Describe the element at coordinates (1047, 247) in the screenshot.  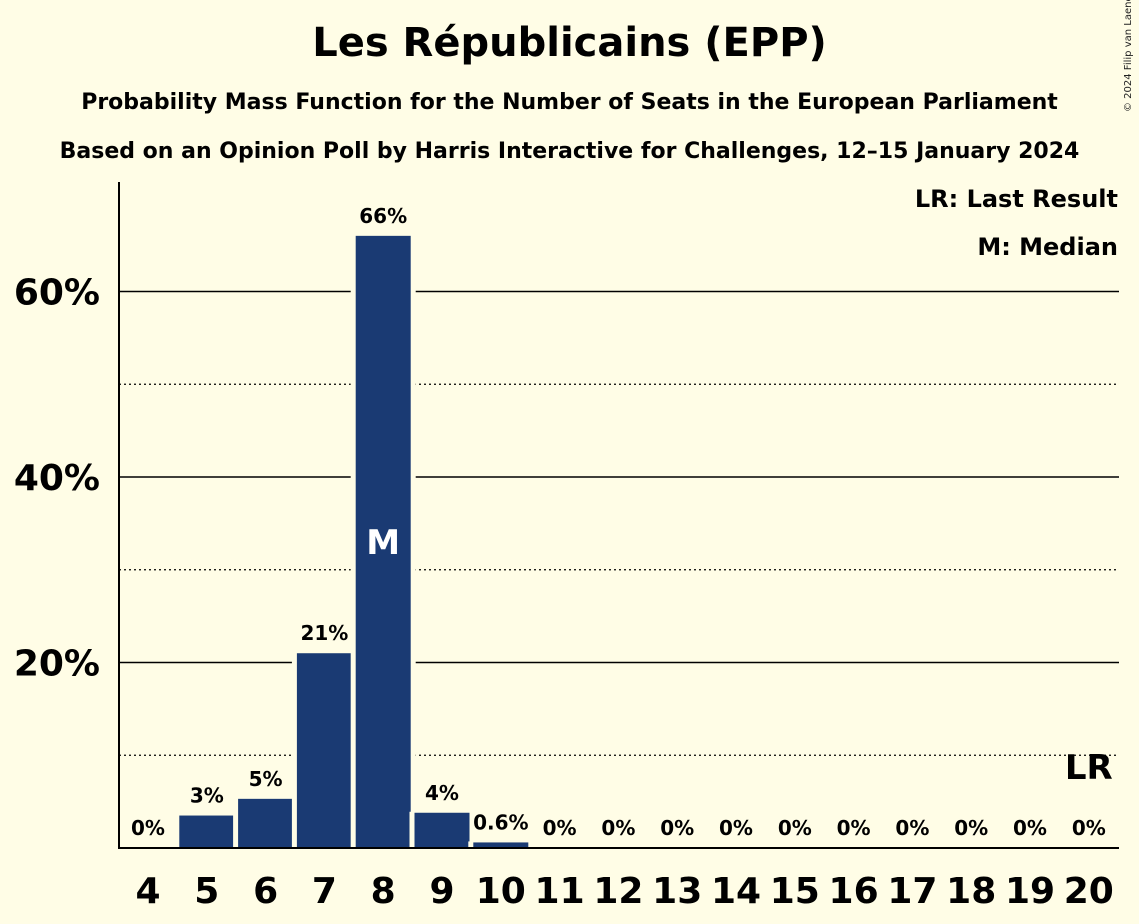
I see `legend-median: M: Median` at that location.